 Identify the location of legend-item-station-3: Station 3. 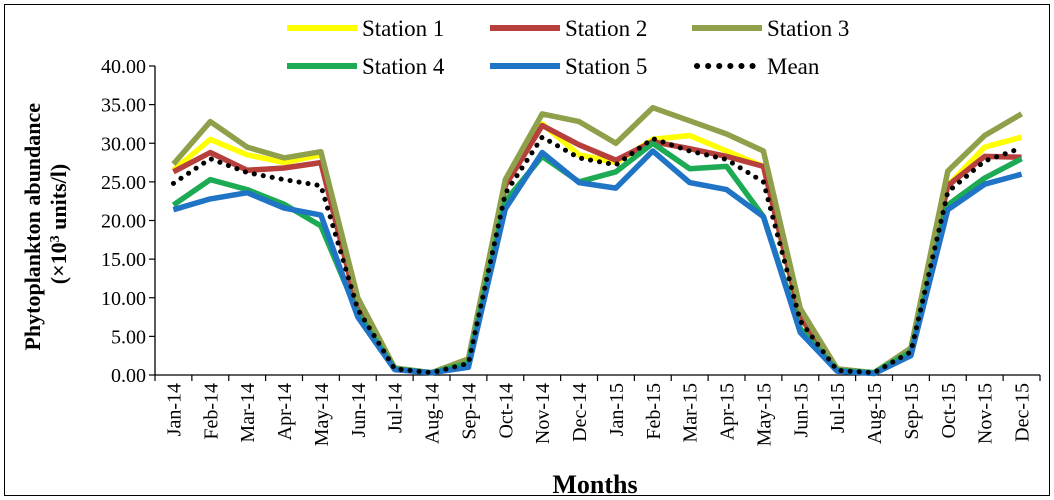
(770, 28).